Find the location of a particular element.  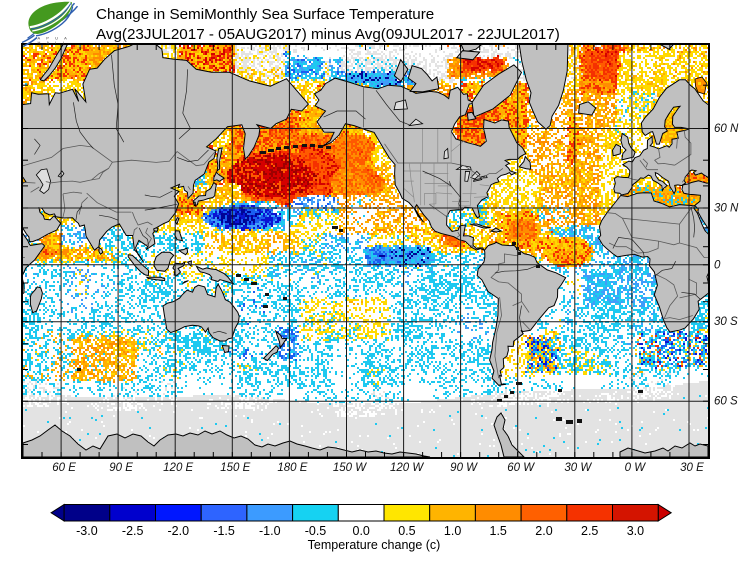

svg-text: 120 E is located at coordinates (178, 468).